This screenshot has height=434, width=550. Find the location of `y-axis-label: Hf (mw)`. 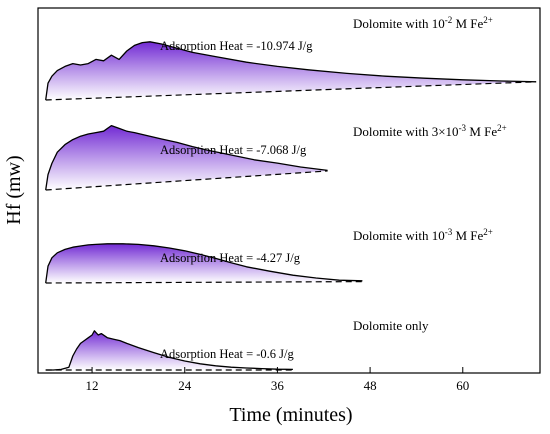

y-axis-label: Hf (mw) is located at coordinates (14, 189).